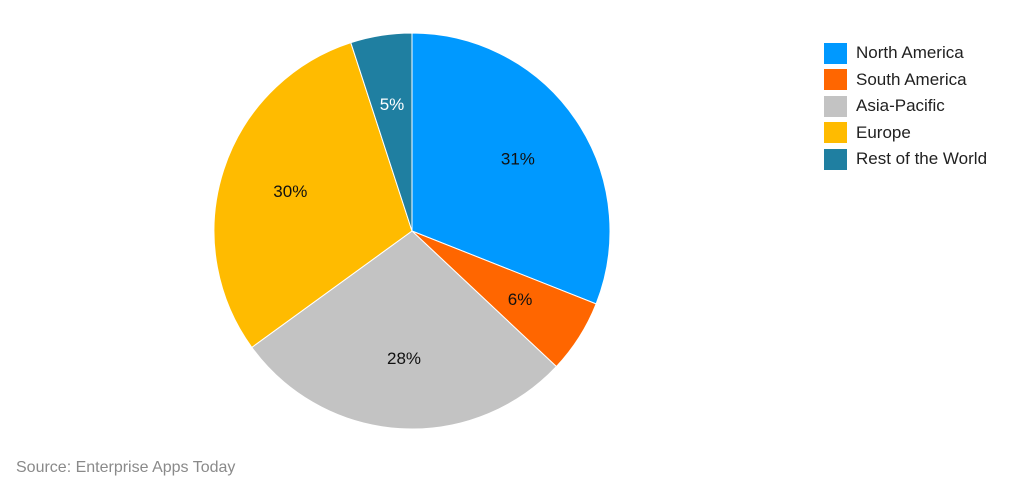 This screenshot has height=500, width=1024. Describe the element at coordinates (392, 104) in the screenshot. I see `slice-value-label-rest-of-the-world: 5%` at that location.